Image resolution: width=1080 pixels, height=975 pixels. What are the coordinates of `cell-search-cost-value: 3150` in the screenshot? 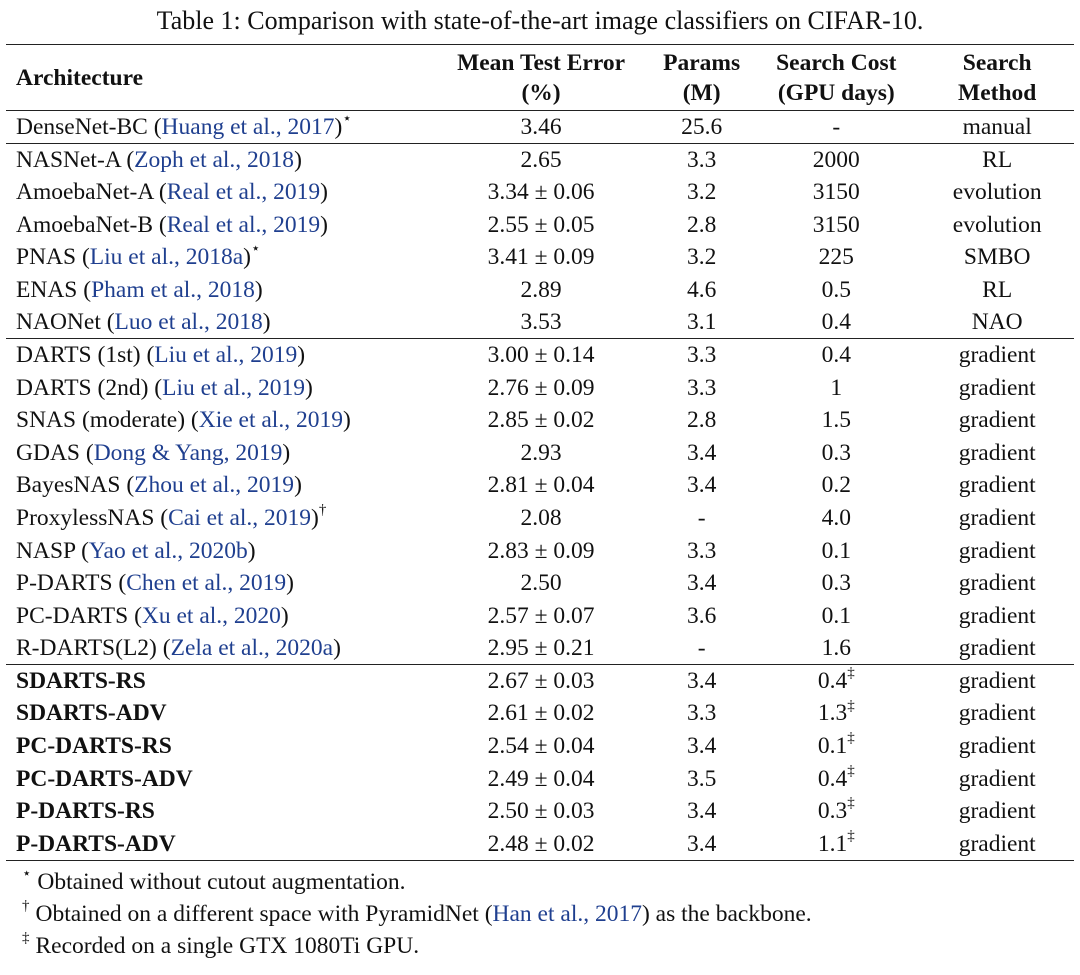 It's located at (836, 224).